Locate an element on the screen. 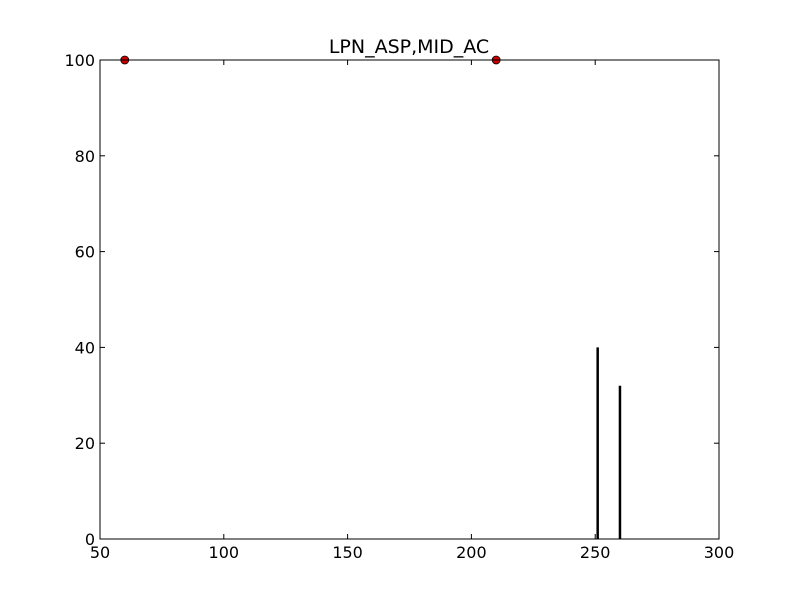  y-tick-label: 20 is located at coordinates (85, 443).